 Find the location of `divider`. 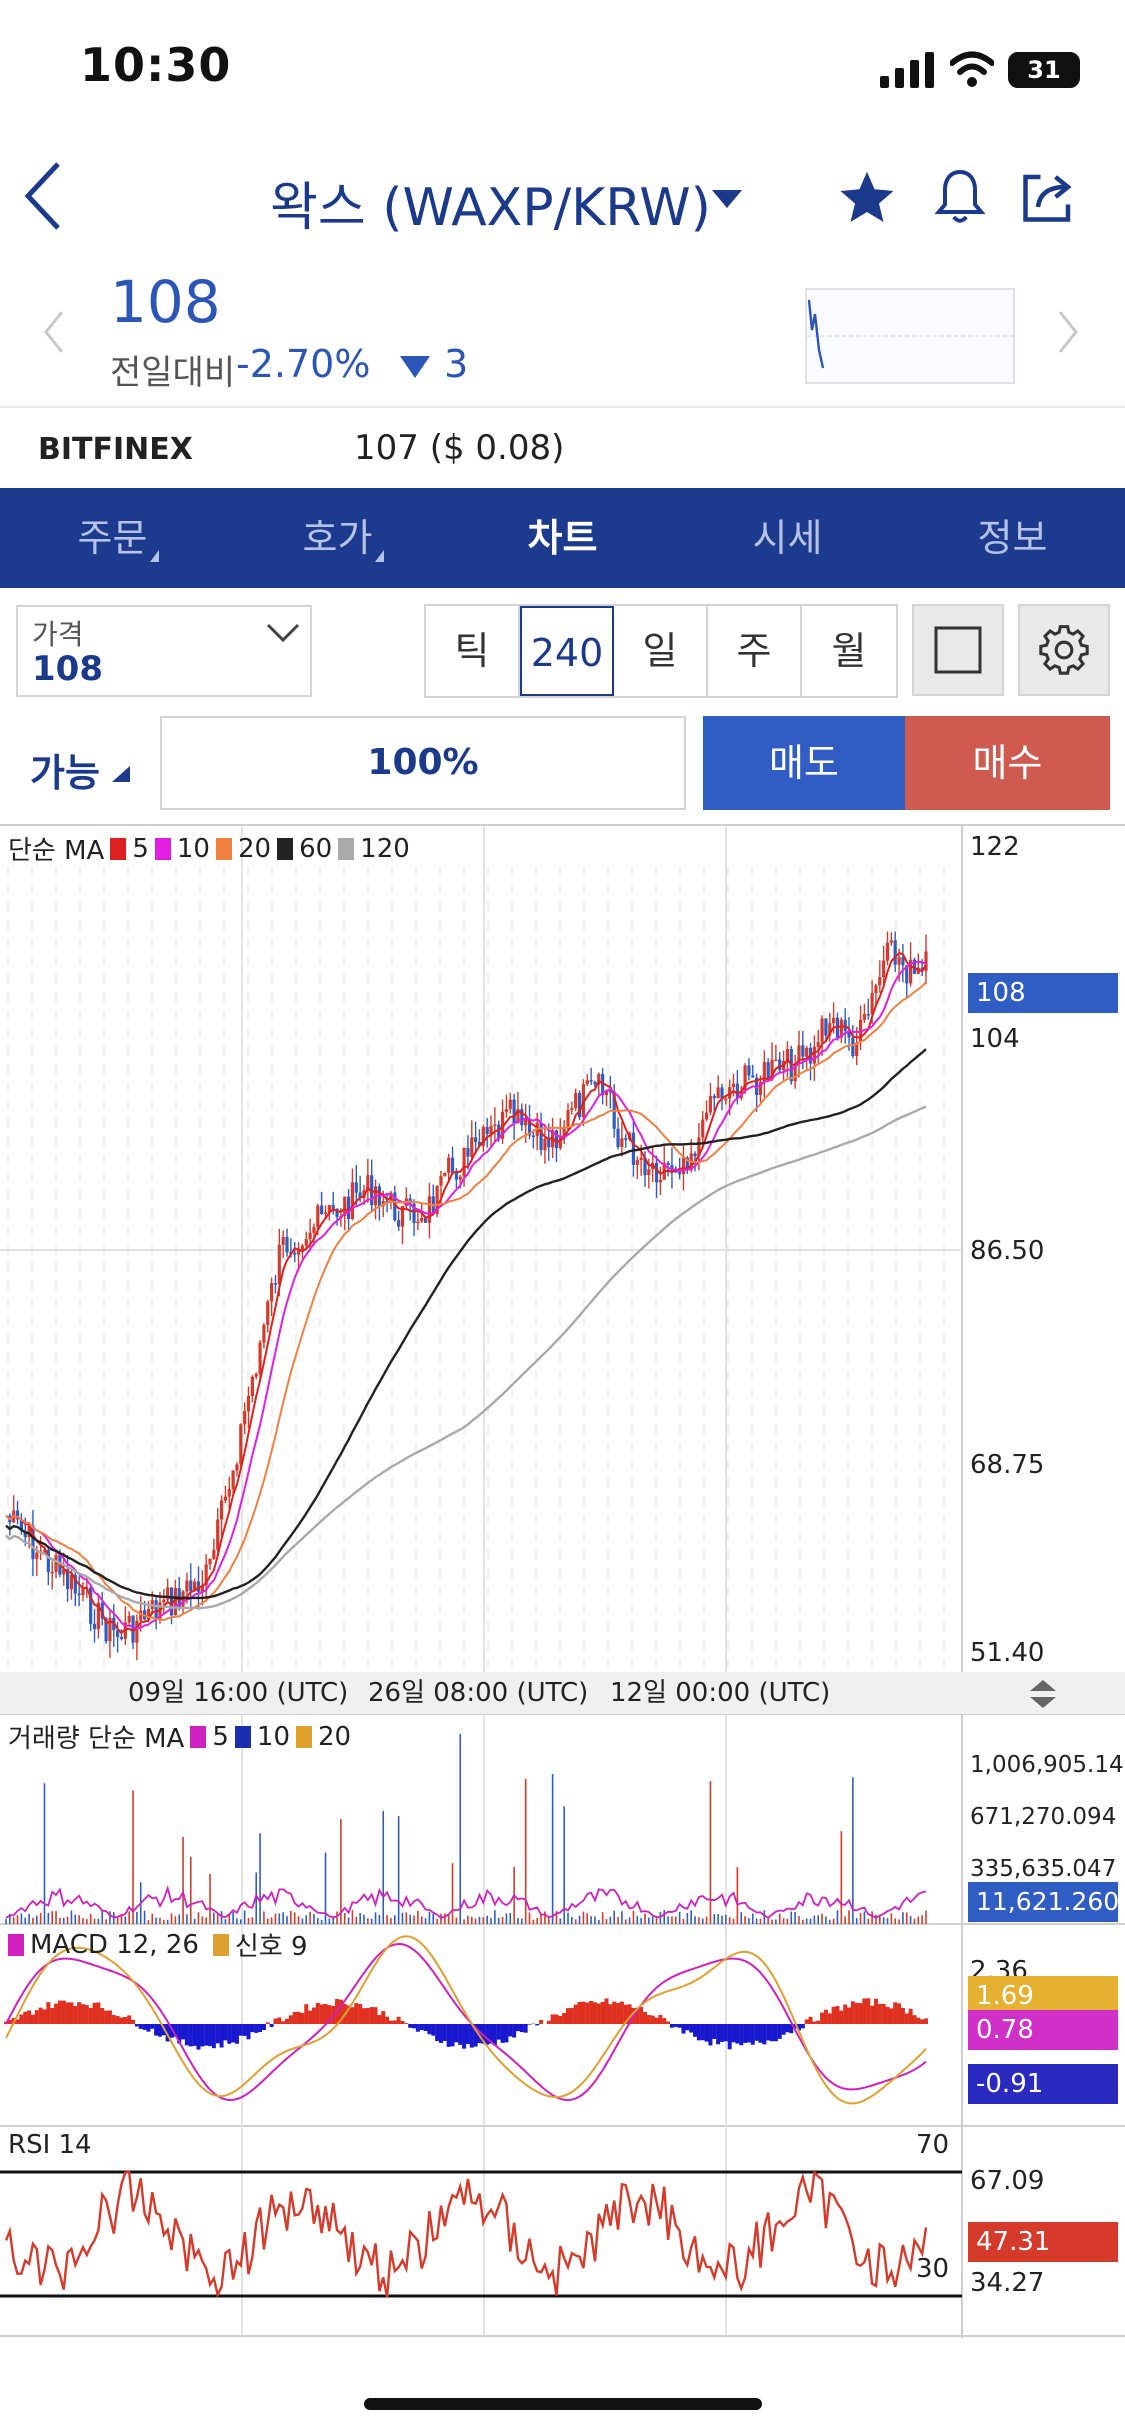

divider is located at coordinates (562, 407).